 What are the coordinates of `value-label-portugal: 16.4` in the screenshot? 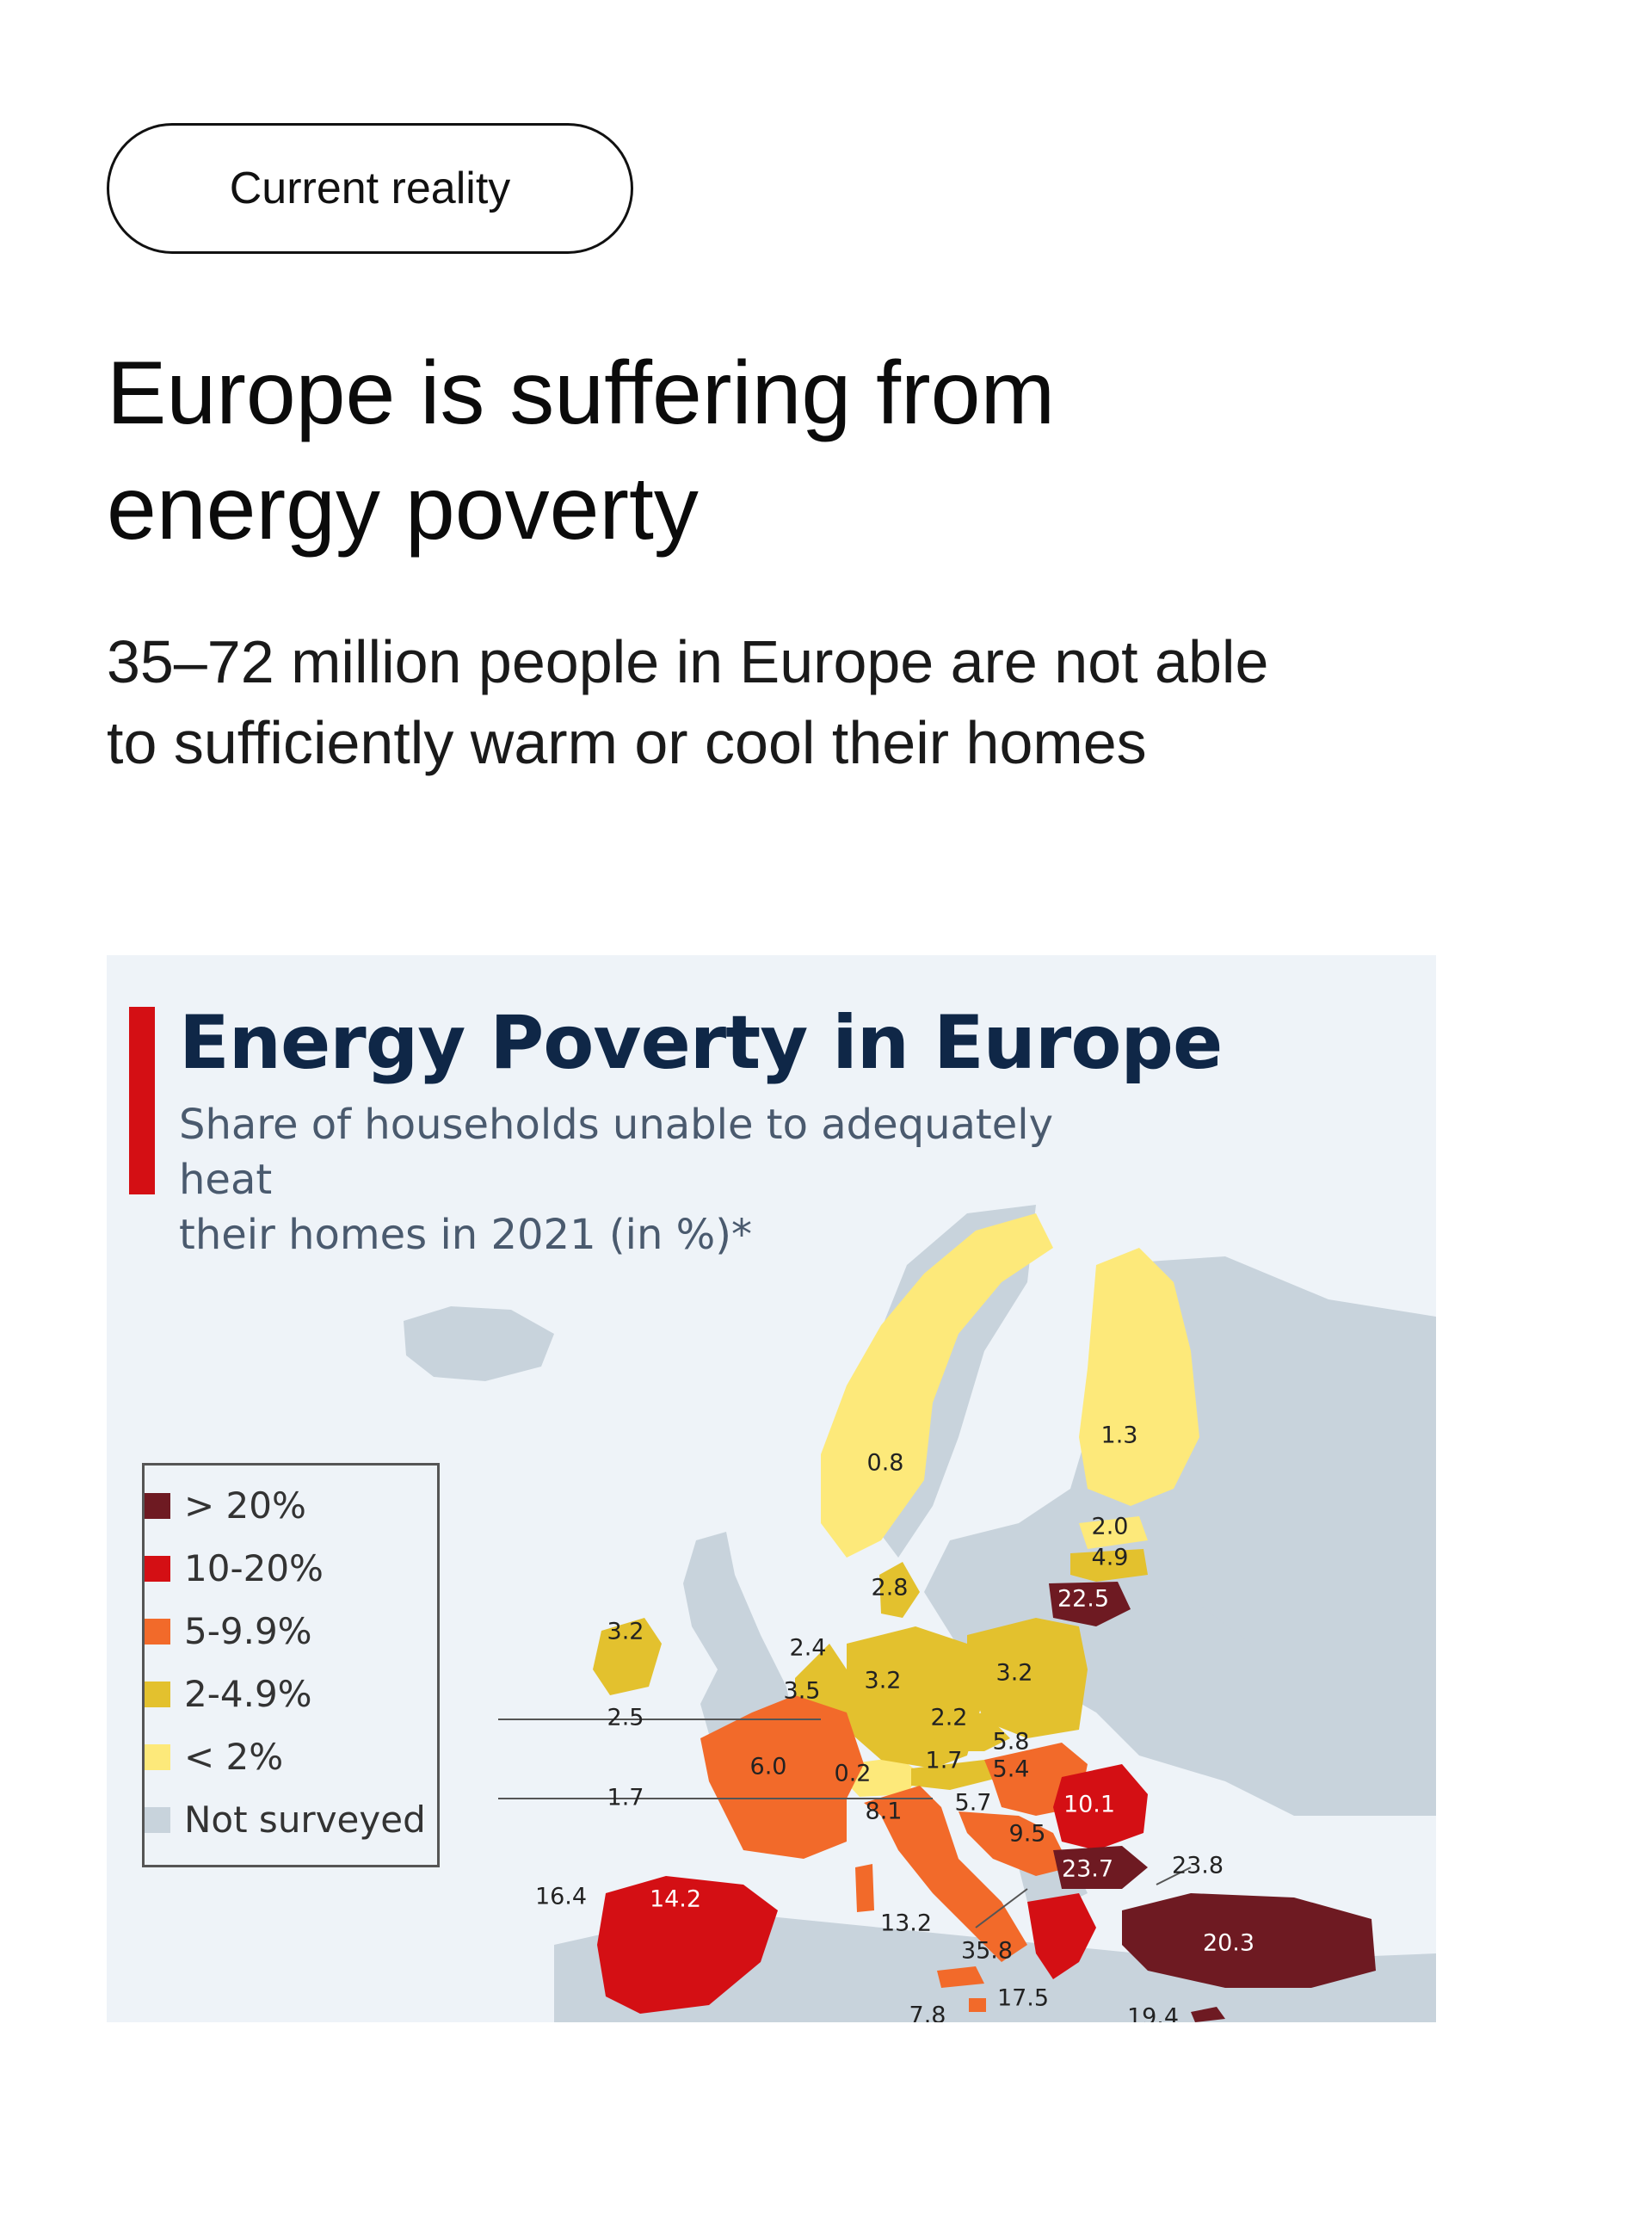 It's located at (561, 1896).